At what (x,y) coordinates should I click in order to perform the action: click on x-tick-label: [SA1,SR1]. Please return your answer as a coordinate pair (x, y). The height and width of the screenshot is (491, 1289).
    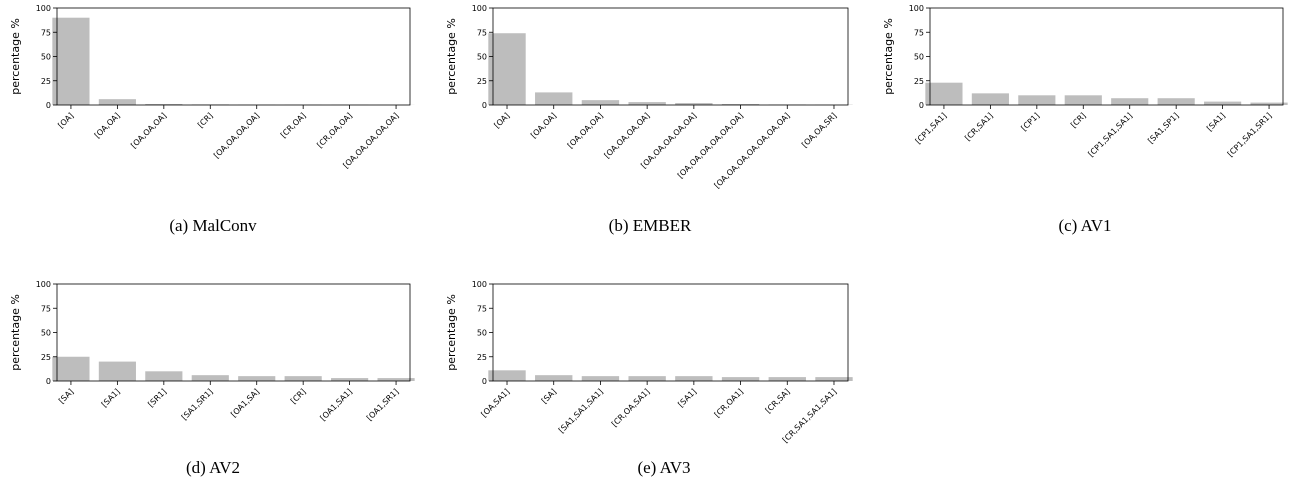
    Looking at the image, I should click on (197, 404).